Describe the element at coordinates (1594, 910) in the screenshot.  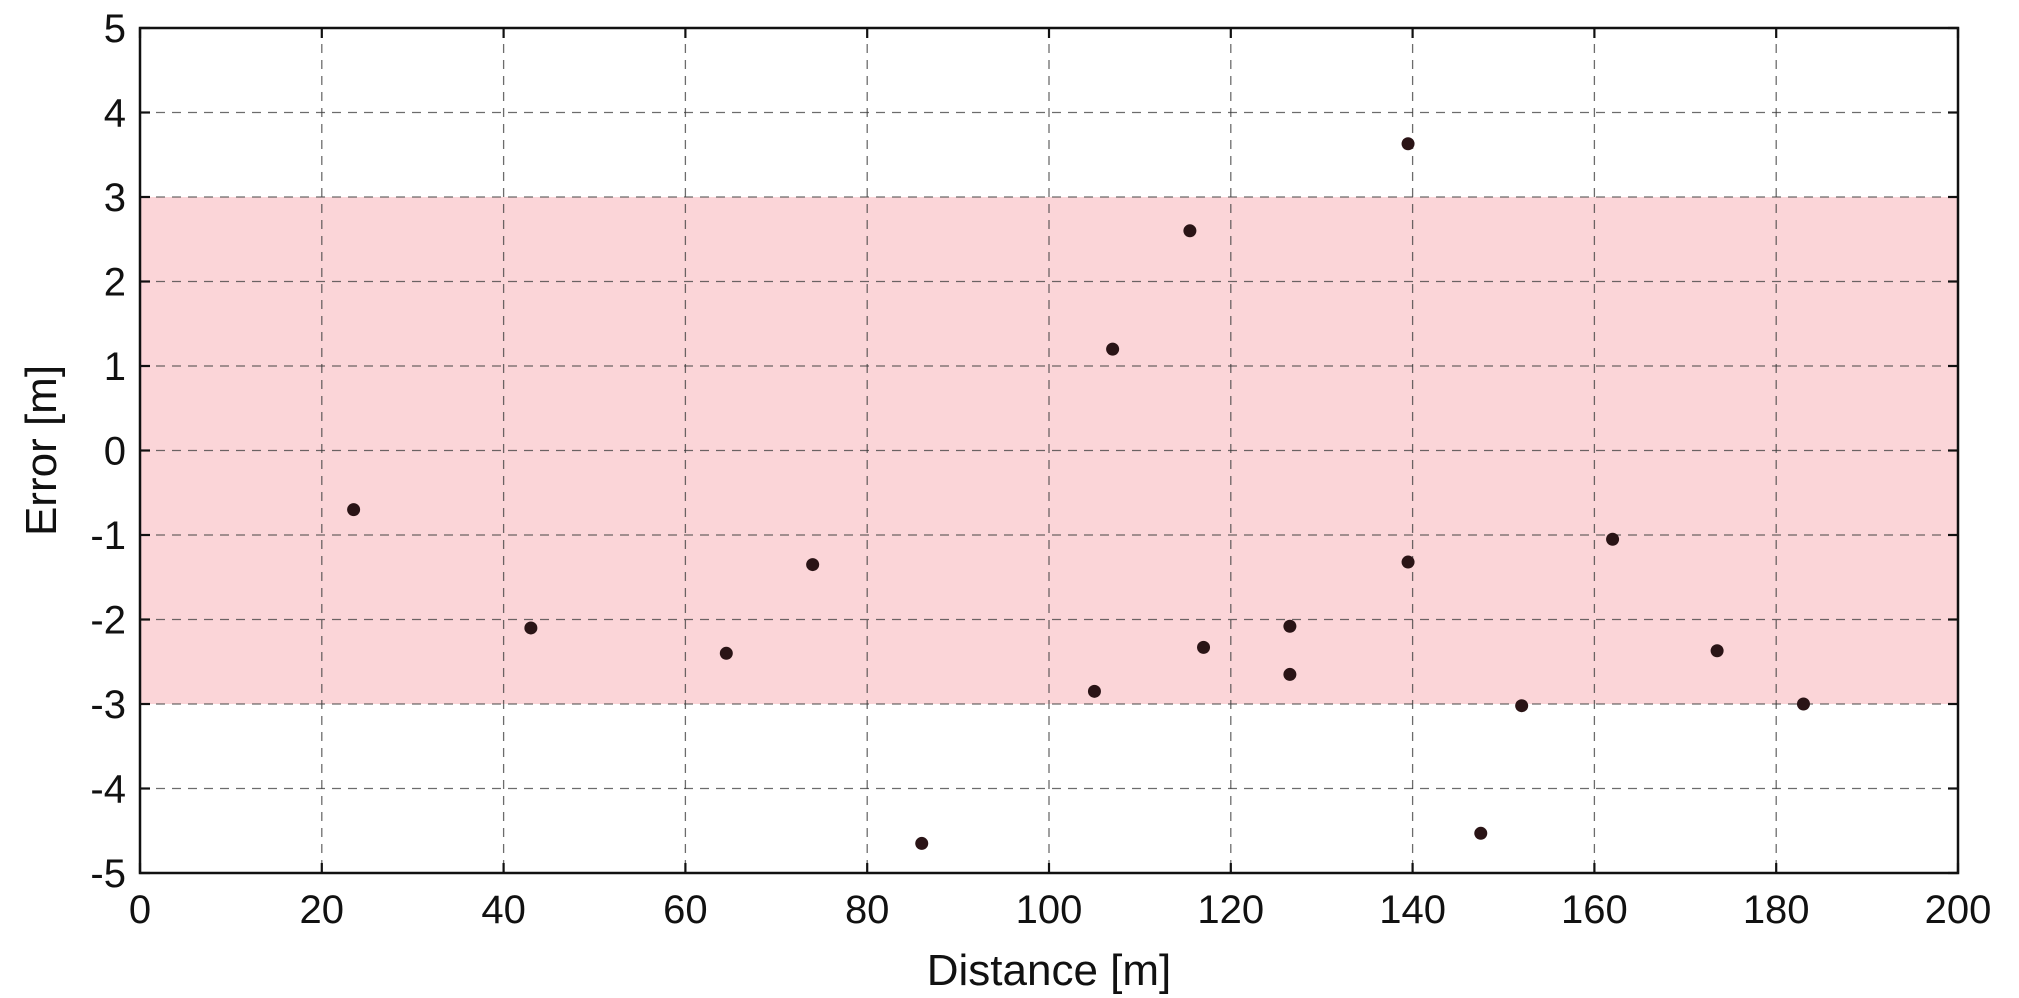
I see `x-tick-label-8: 160` at that location.